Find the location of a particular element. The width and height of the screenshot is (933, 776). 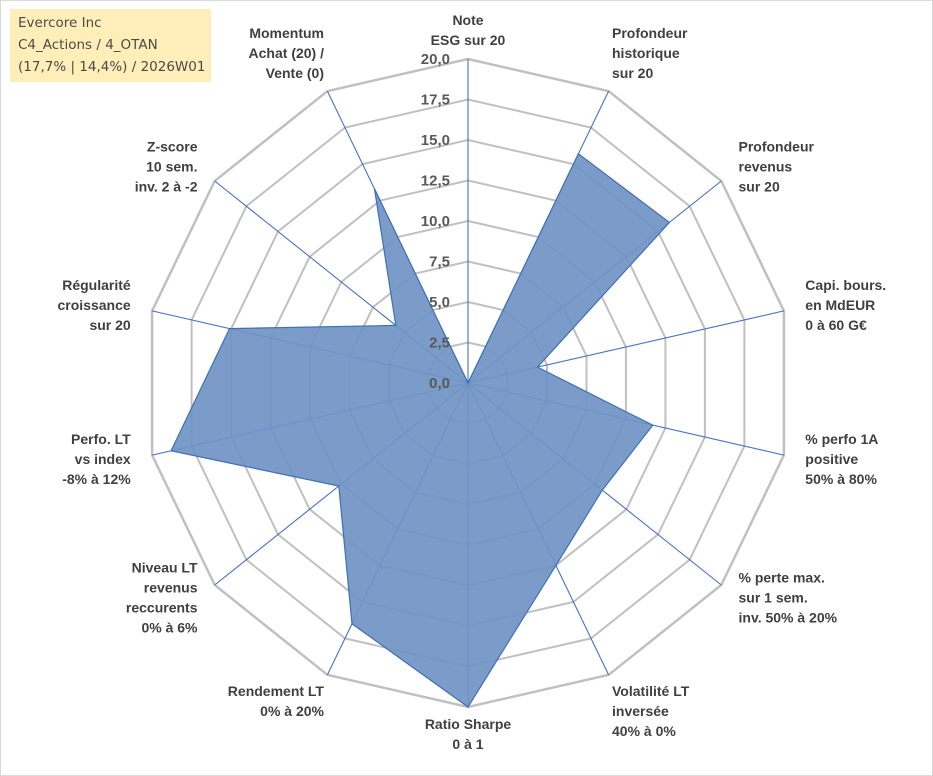

category-label-line: % perfo 1A is located at coordinates (841, 439).